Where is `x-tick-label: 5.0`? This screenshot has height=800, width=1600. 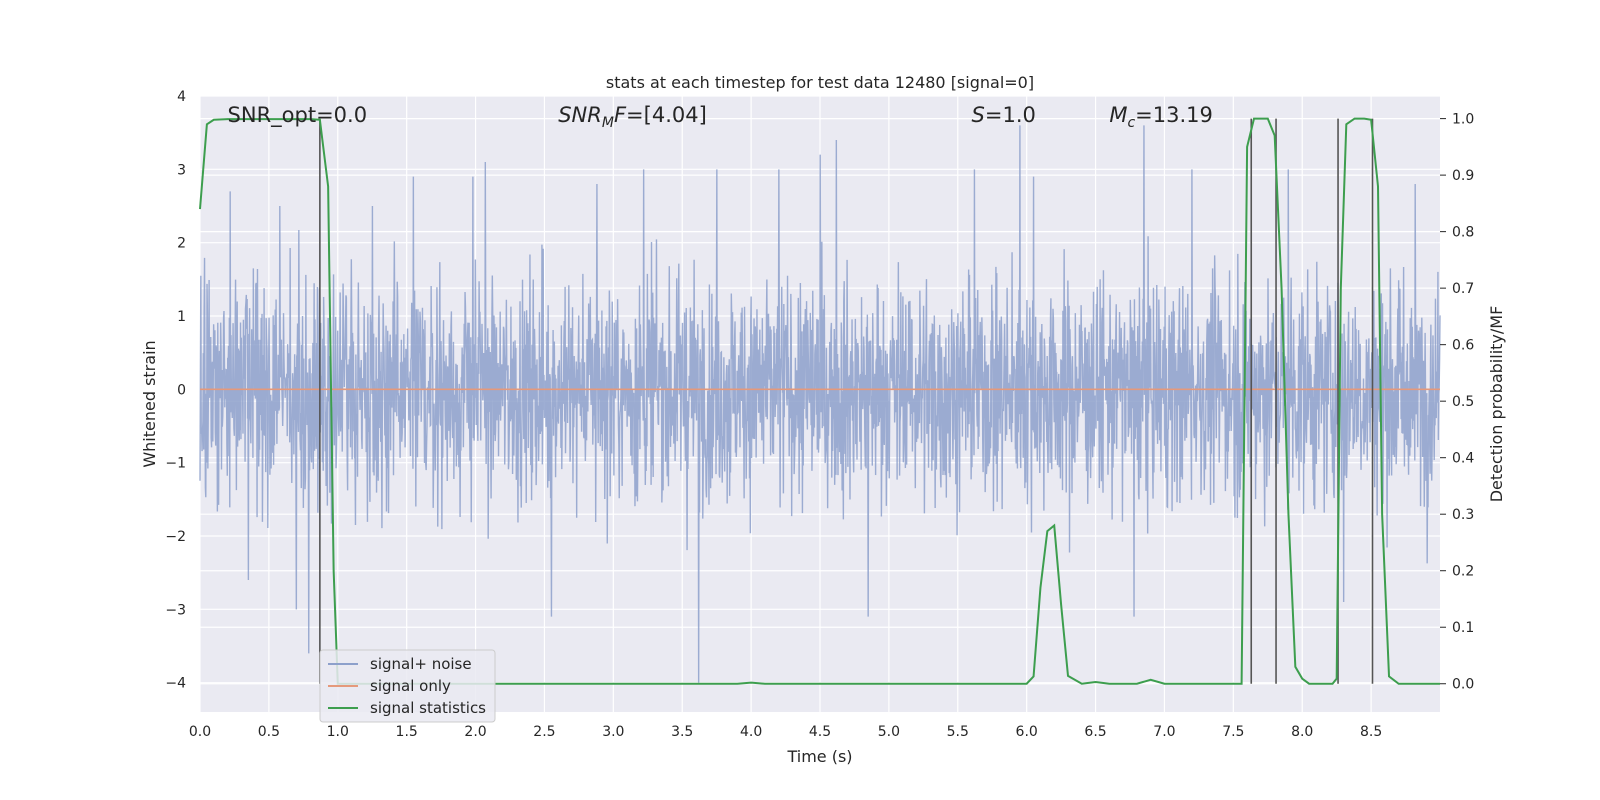 x-tick-label: 5.0 is located at coordinates (889, 732).